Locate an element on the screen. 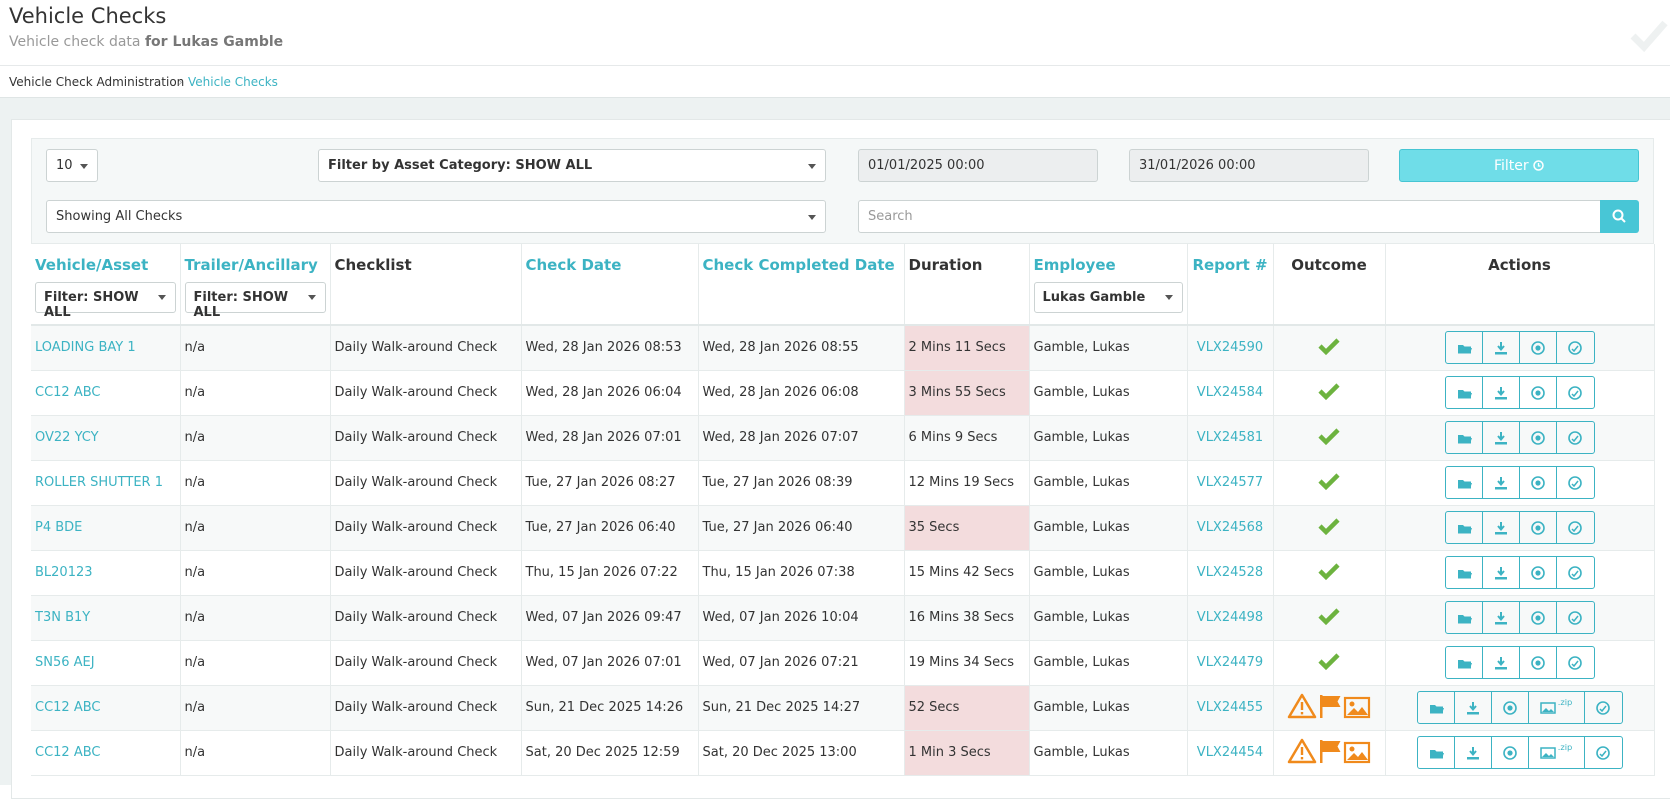  cell-text: Thu, 15 Jan 2026 07:38 is located at coordinates (778, 572).